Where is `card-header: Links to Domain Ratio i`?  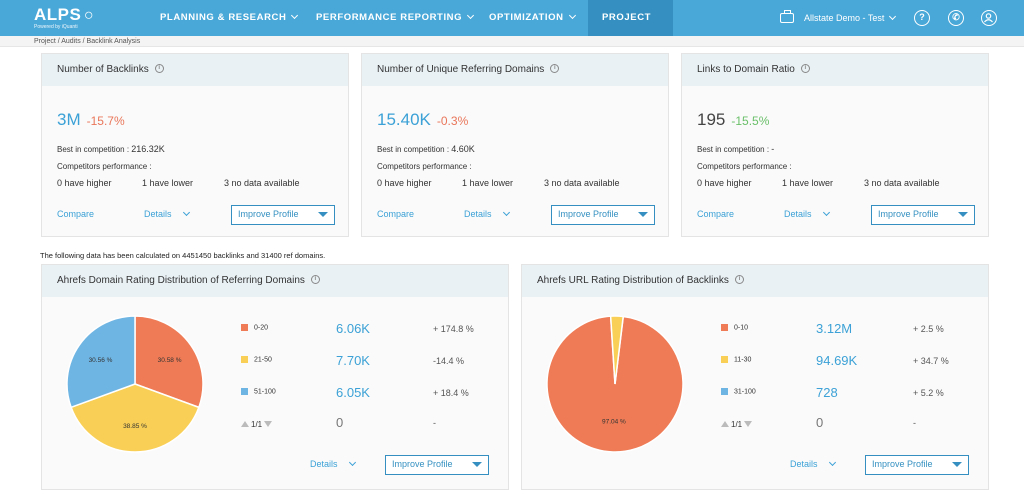
card-header: Links to Domain Ratio i is located at coordinates (835, 70).